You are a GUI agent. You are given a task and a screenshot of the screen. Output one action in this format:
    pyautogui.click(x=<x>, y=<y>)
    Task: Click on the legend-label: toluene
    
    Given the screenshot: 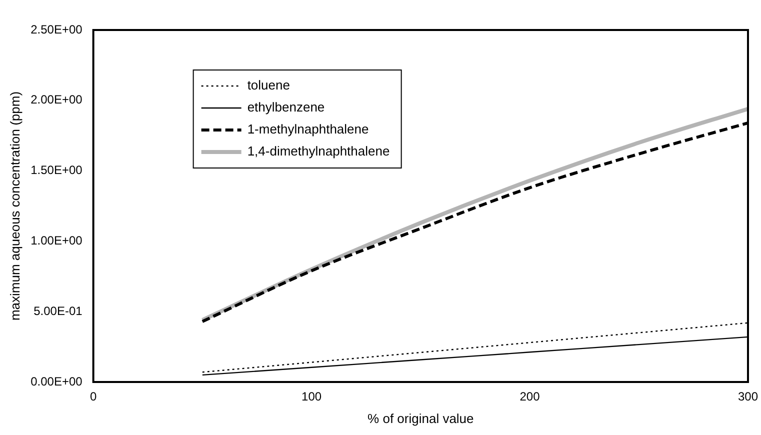 What is the action you would take?
    pyautogui.click(x=268, y=85)
    